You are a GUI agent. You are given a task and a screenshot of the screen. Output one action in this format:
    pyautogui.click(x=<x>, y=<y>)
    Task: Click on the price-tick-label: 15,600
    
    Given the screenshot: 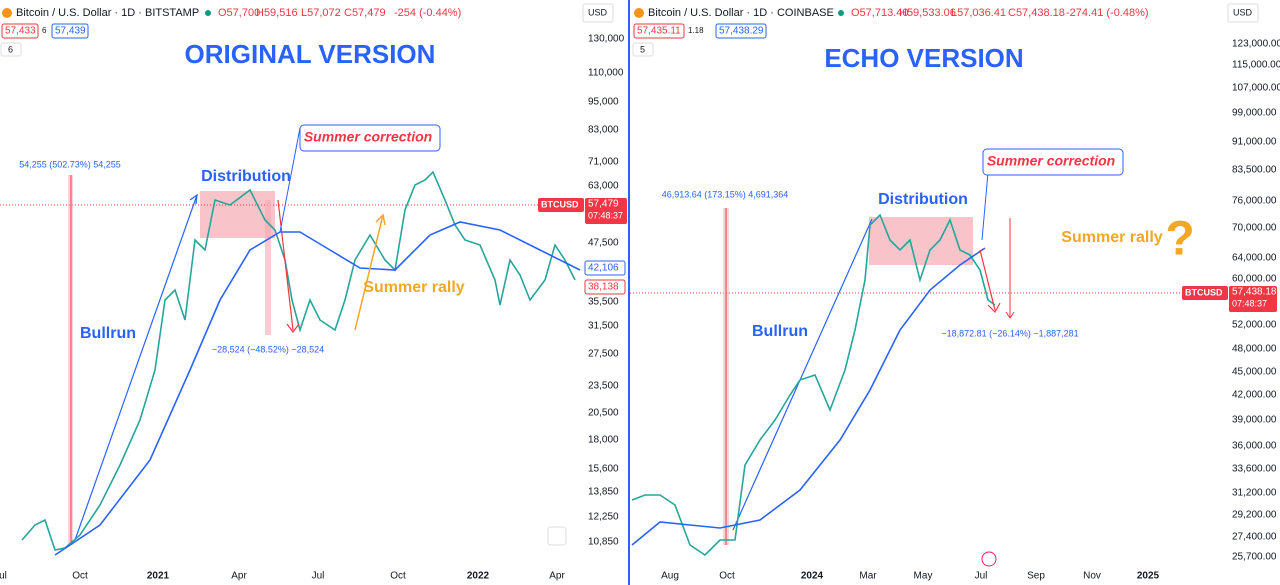 What is the action you would take?
    pyautogui.click(x=603, y=469)
    